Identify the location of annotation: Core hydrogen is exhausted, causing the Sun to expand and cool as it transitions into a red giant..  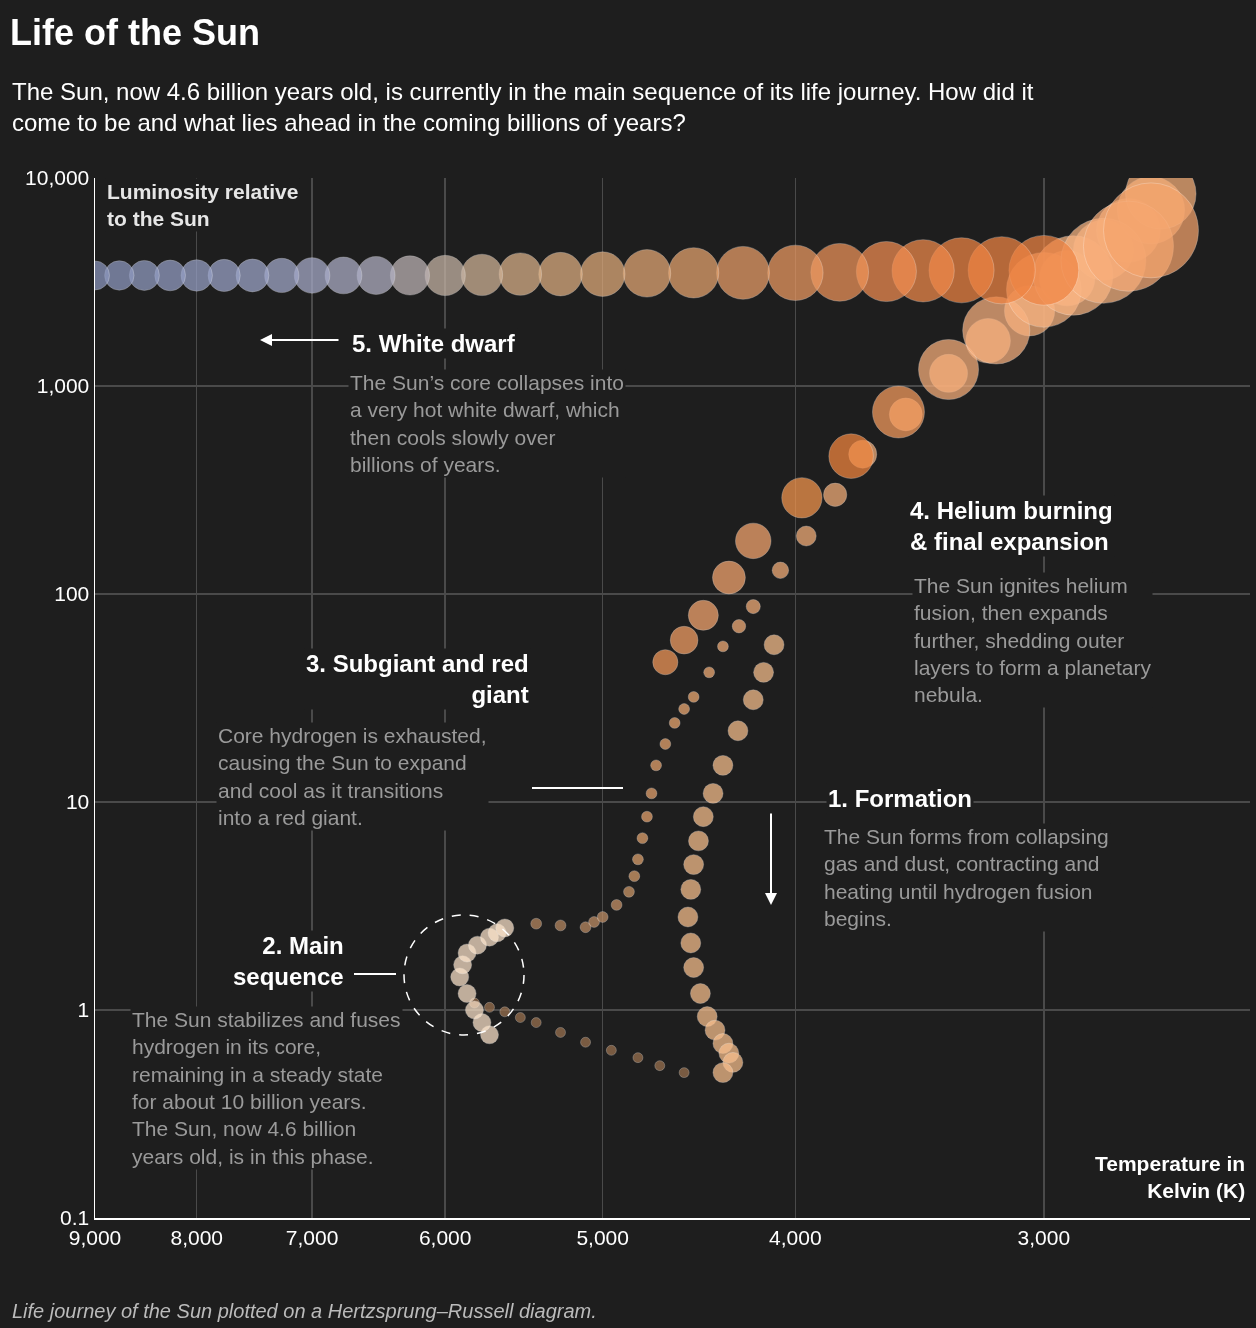
(352, 776).